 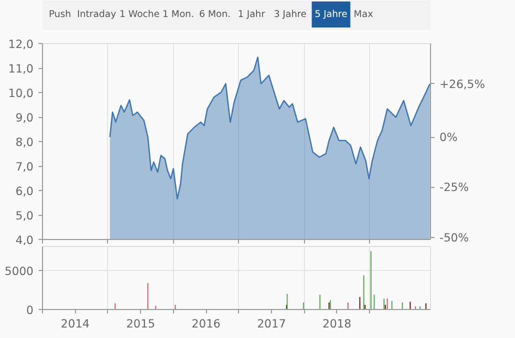 I want to click on category-label: 1 Mon., so click(x=178, y=14).